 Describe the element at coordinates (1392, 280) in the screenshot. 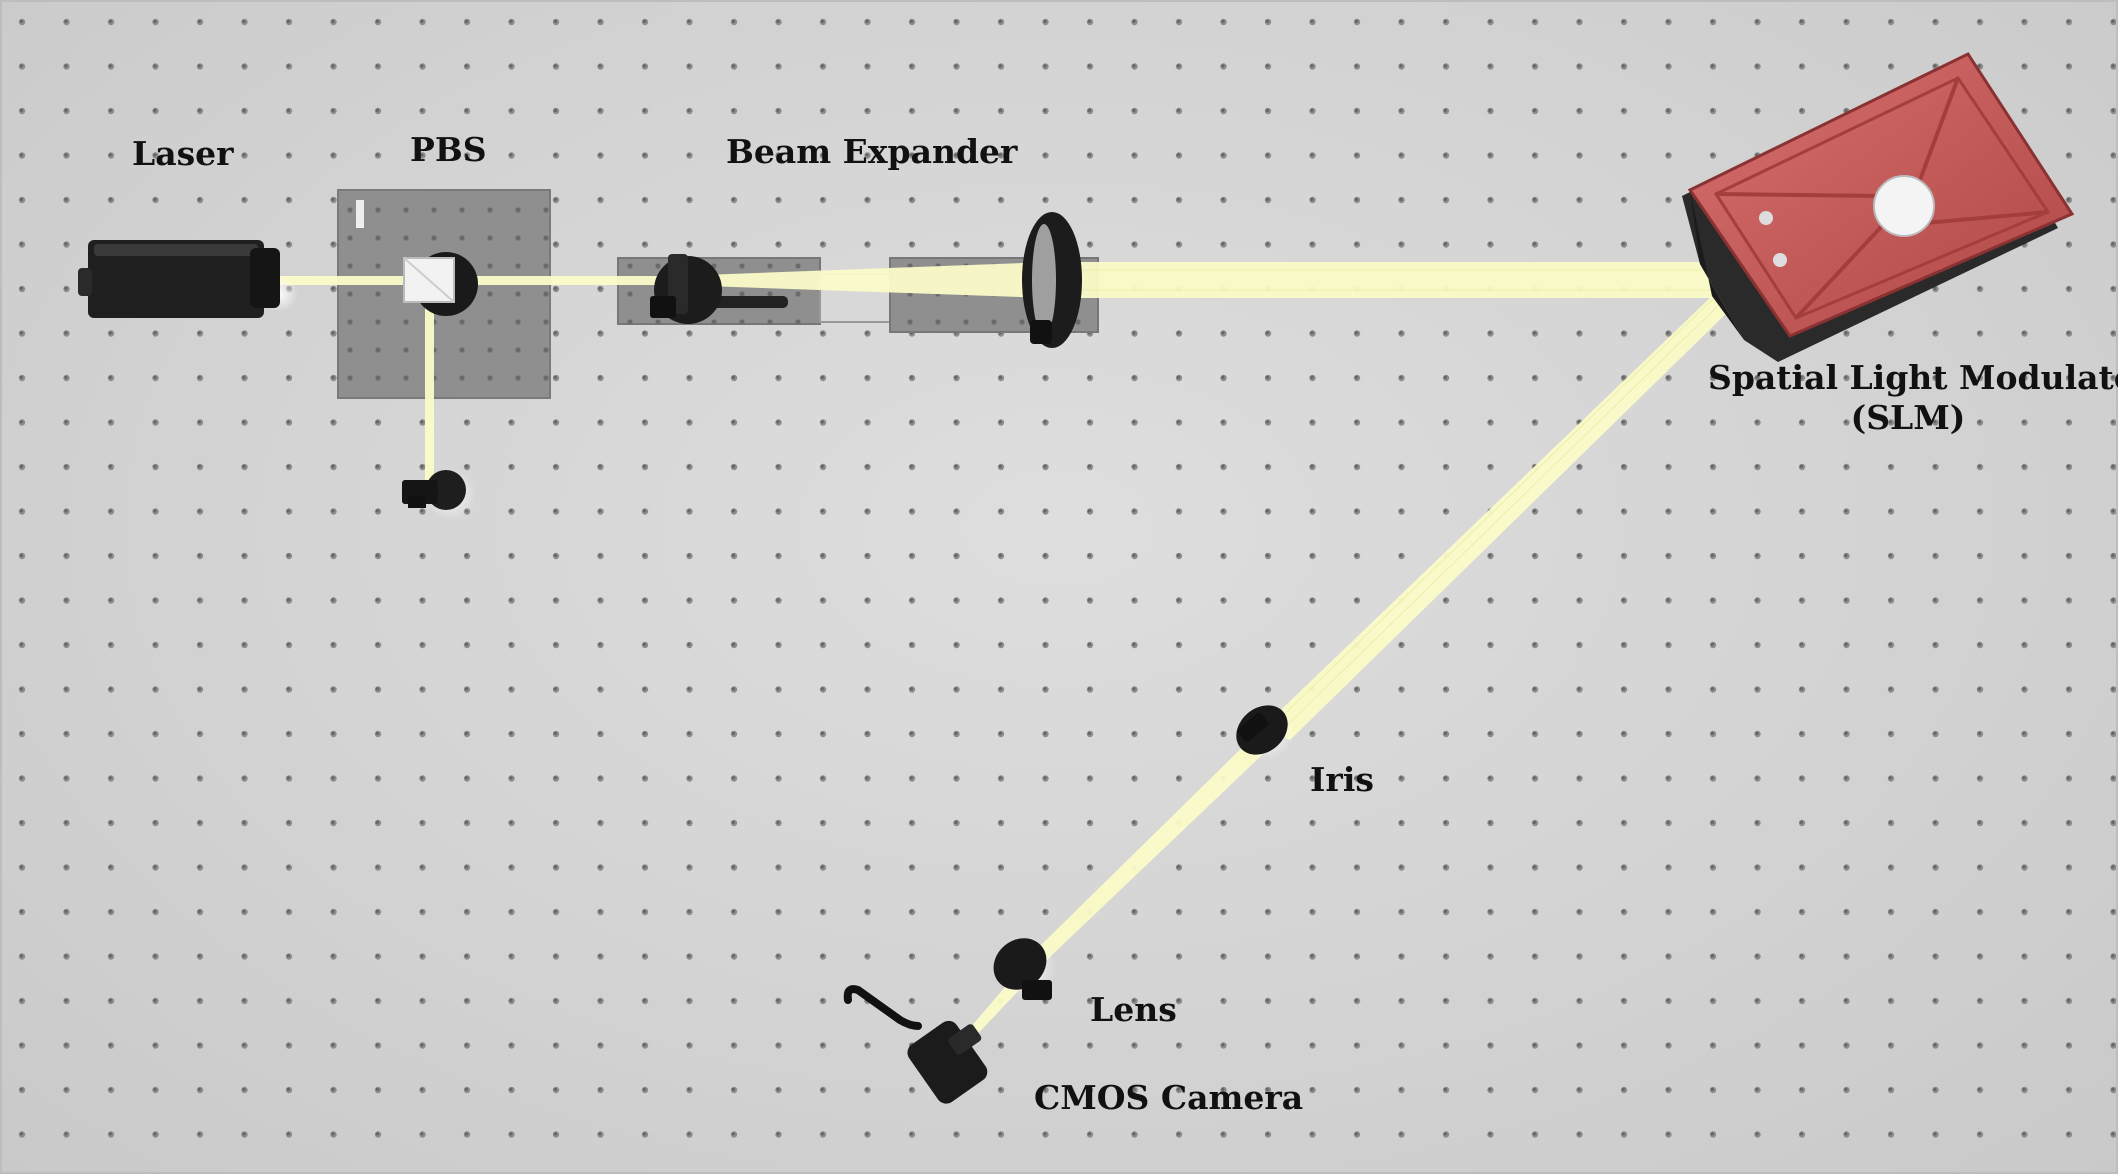

I see `beam-expanded` at that location.